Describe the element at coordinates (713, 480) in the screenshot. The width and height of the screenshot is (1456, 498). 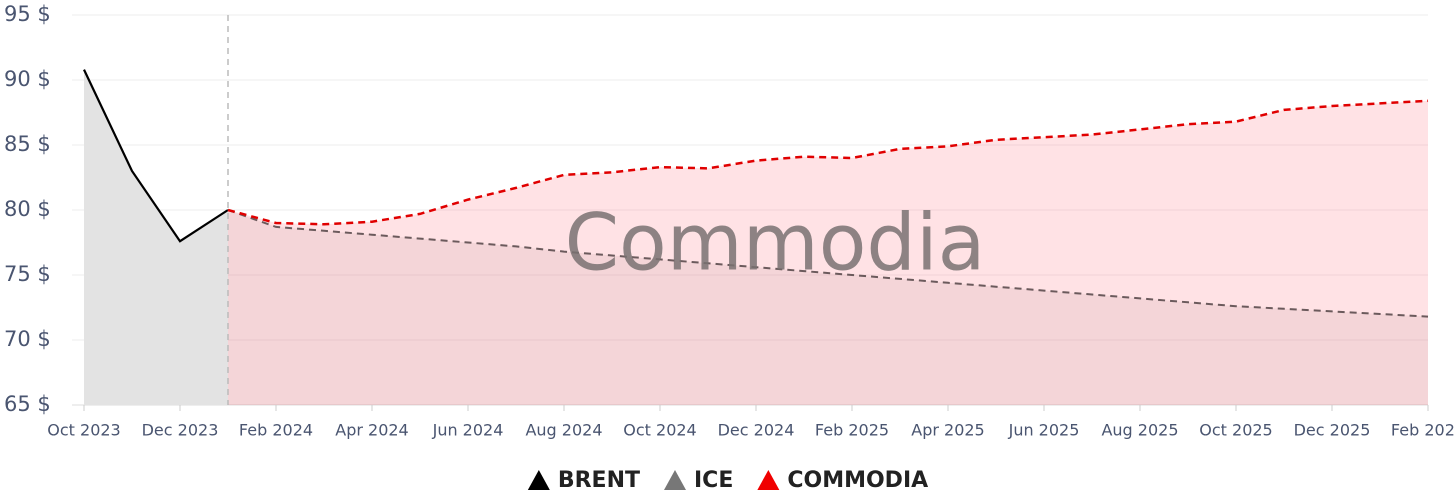
I see `legend-label: ICE` at that location.